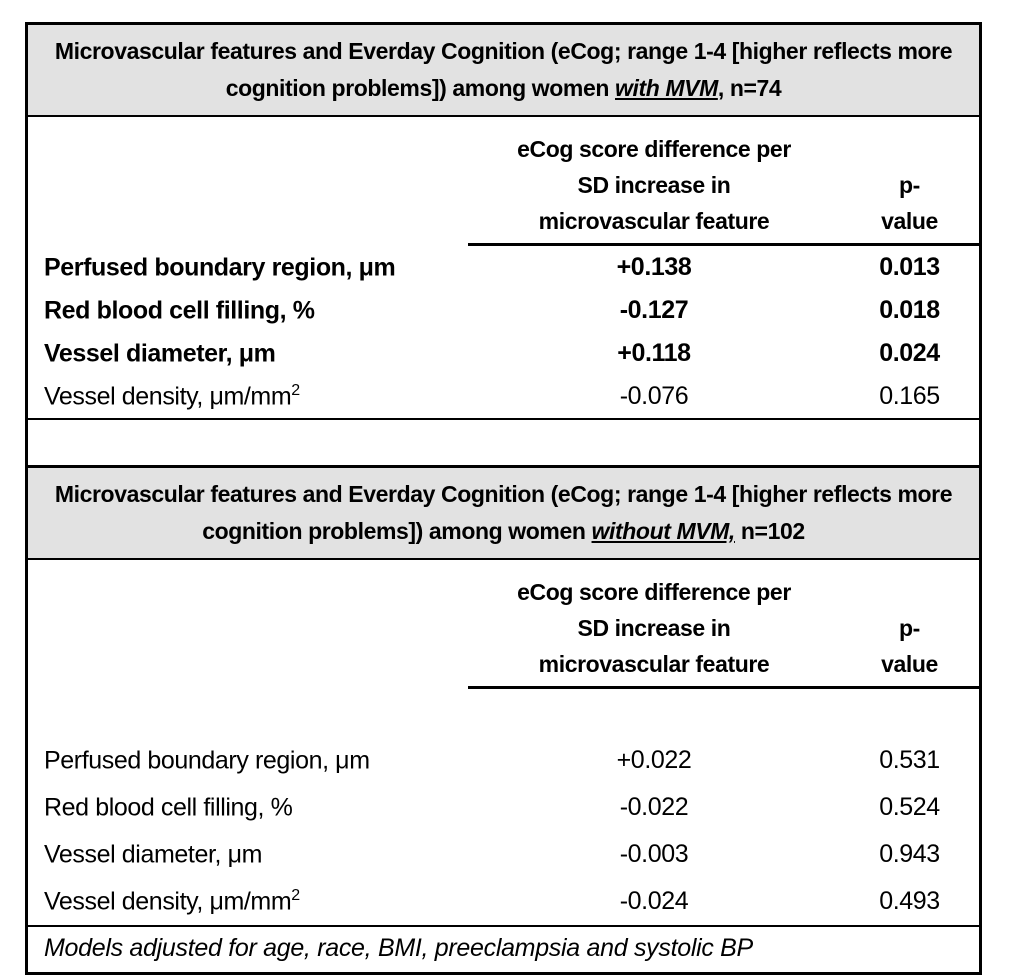  I want to click on row-p-value: 0.013, so click(909, 267).